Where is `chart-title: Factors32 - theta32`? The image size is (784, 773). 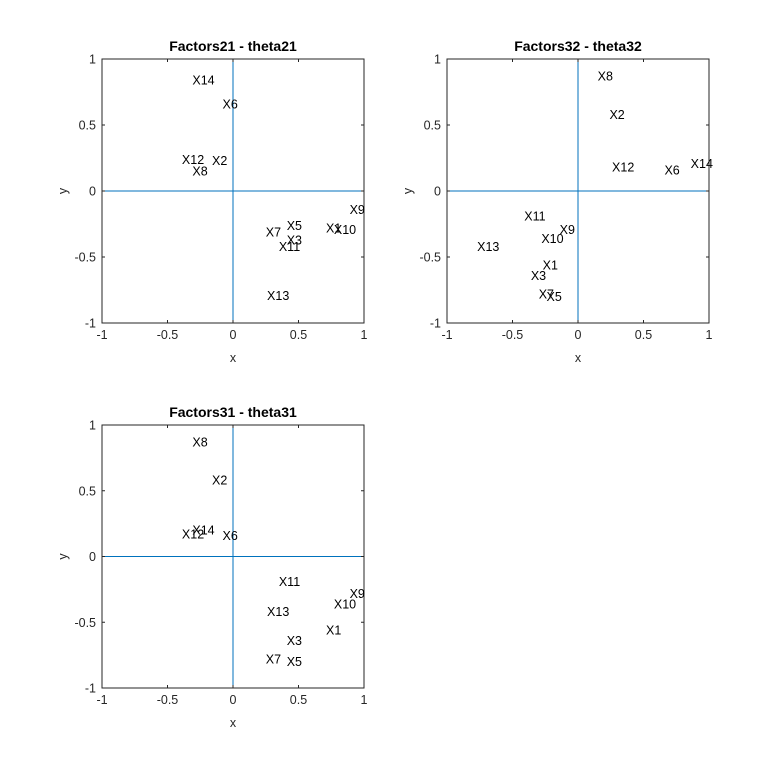 chart-title: Factors32 - theta32 is located at coordinates (578, 46).